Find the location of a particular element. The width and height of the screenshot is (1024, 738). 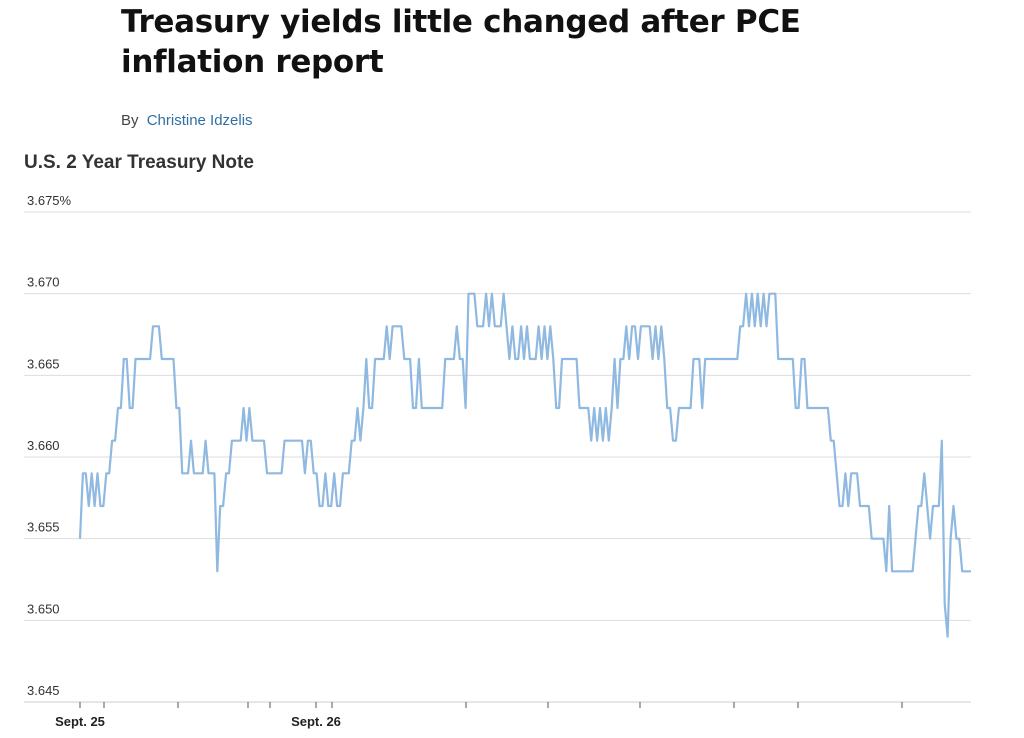

byline-prefix: By is located at coordinates (130, 120).